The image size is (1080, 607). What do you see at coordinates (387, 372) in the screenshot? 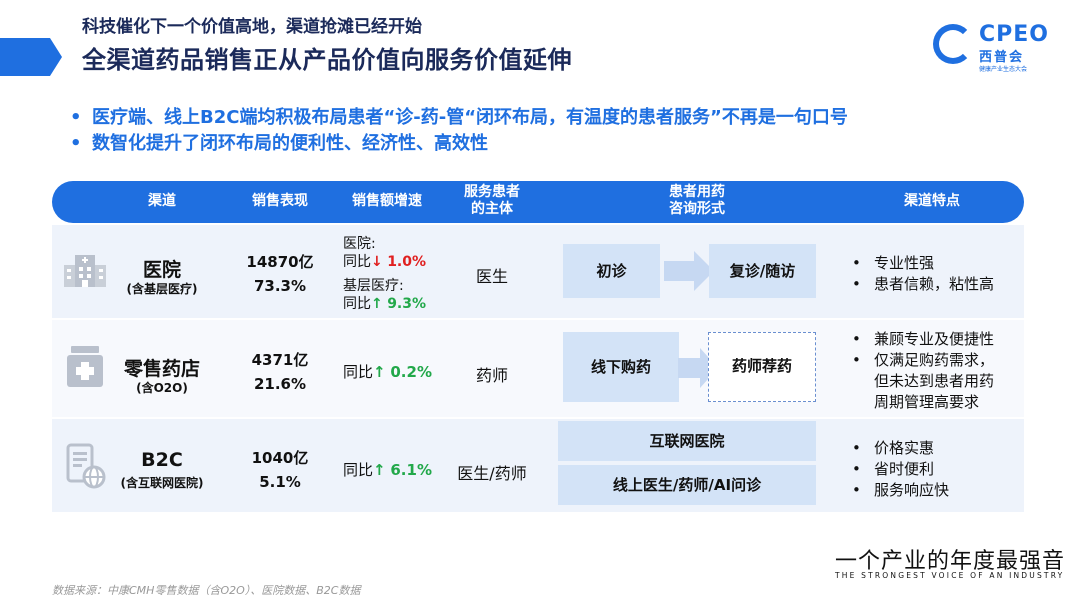
I see `growth-rate: 同比↑ 0.2%` at bounding box center [387, 372].